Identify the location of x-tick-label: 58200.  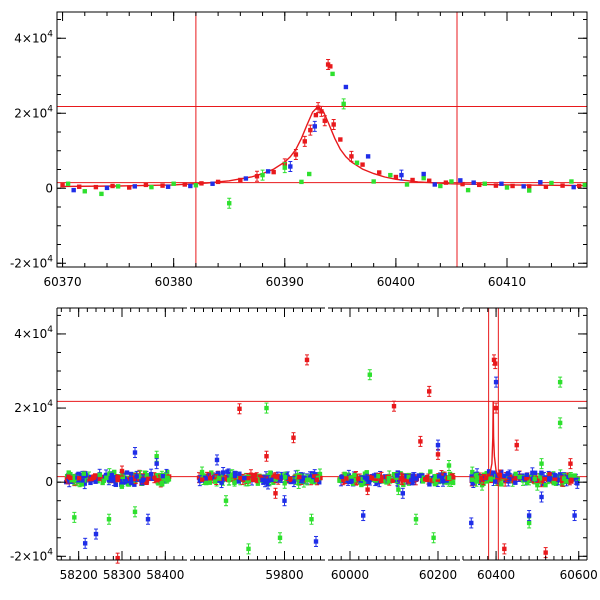
(79, 575).